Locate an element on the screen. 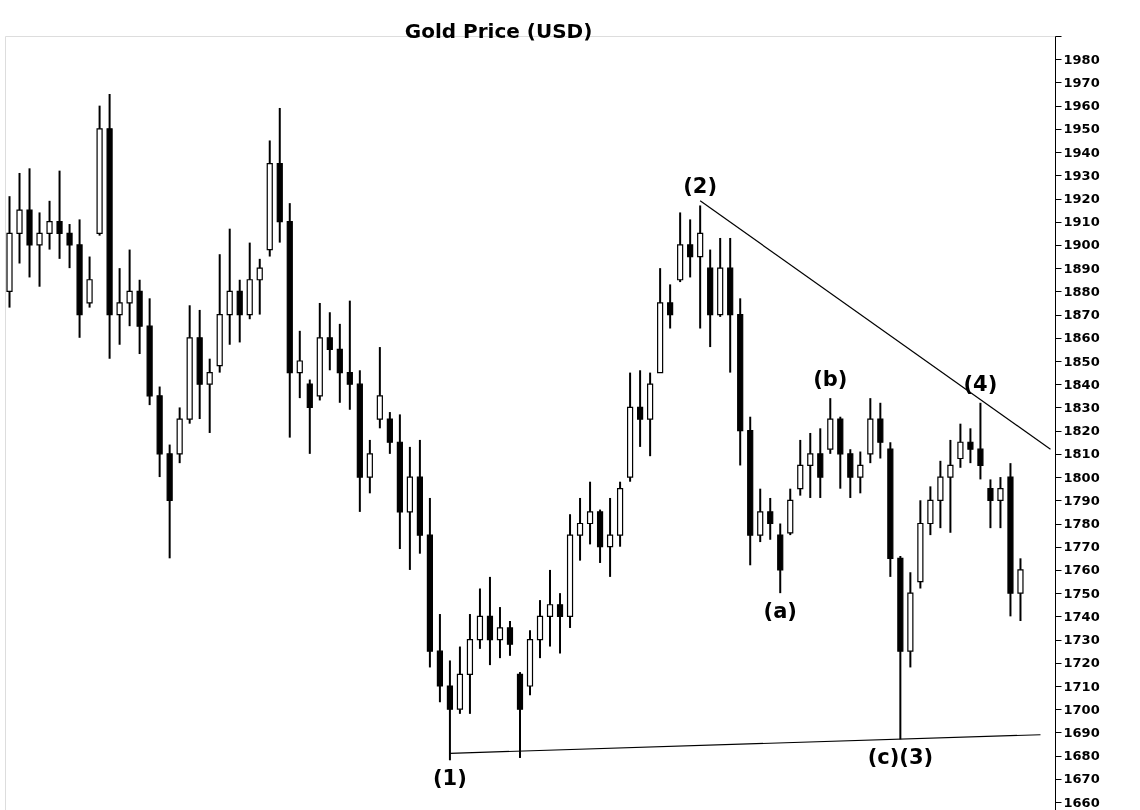 This screenshot has width=1140, height=810. y-tick-label: 1810 is located at coordinates (1081, 454).